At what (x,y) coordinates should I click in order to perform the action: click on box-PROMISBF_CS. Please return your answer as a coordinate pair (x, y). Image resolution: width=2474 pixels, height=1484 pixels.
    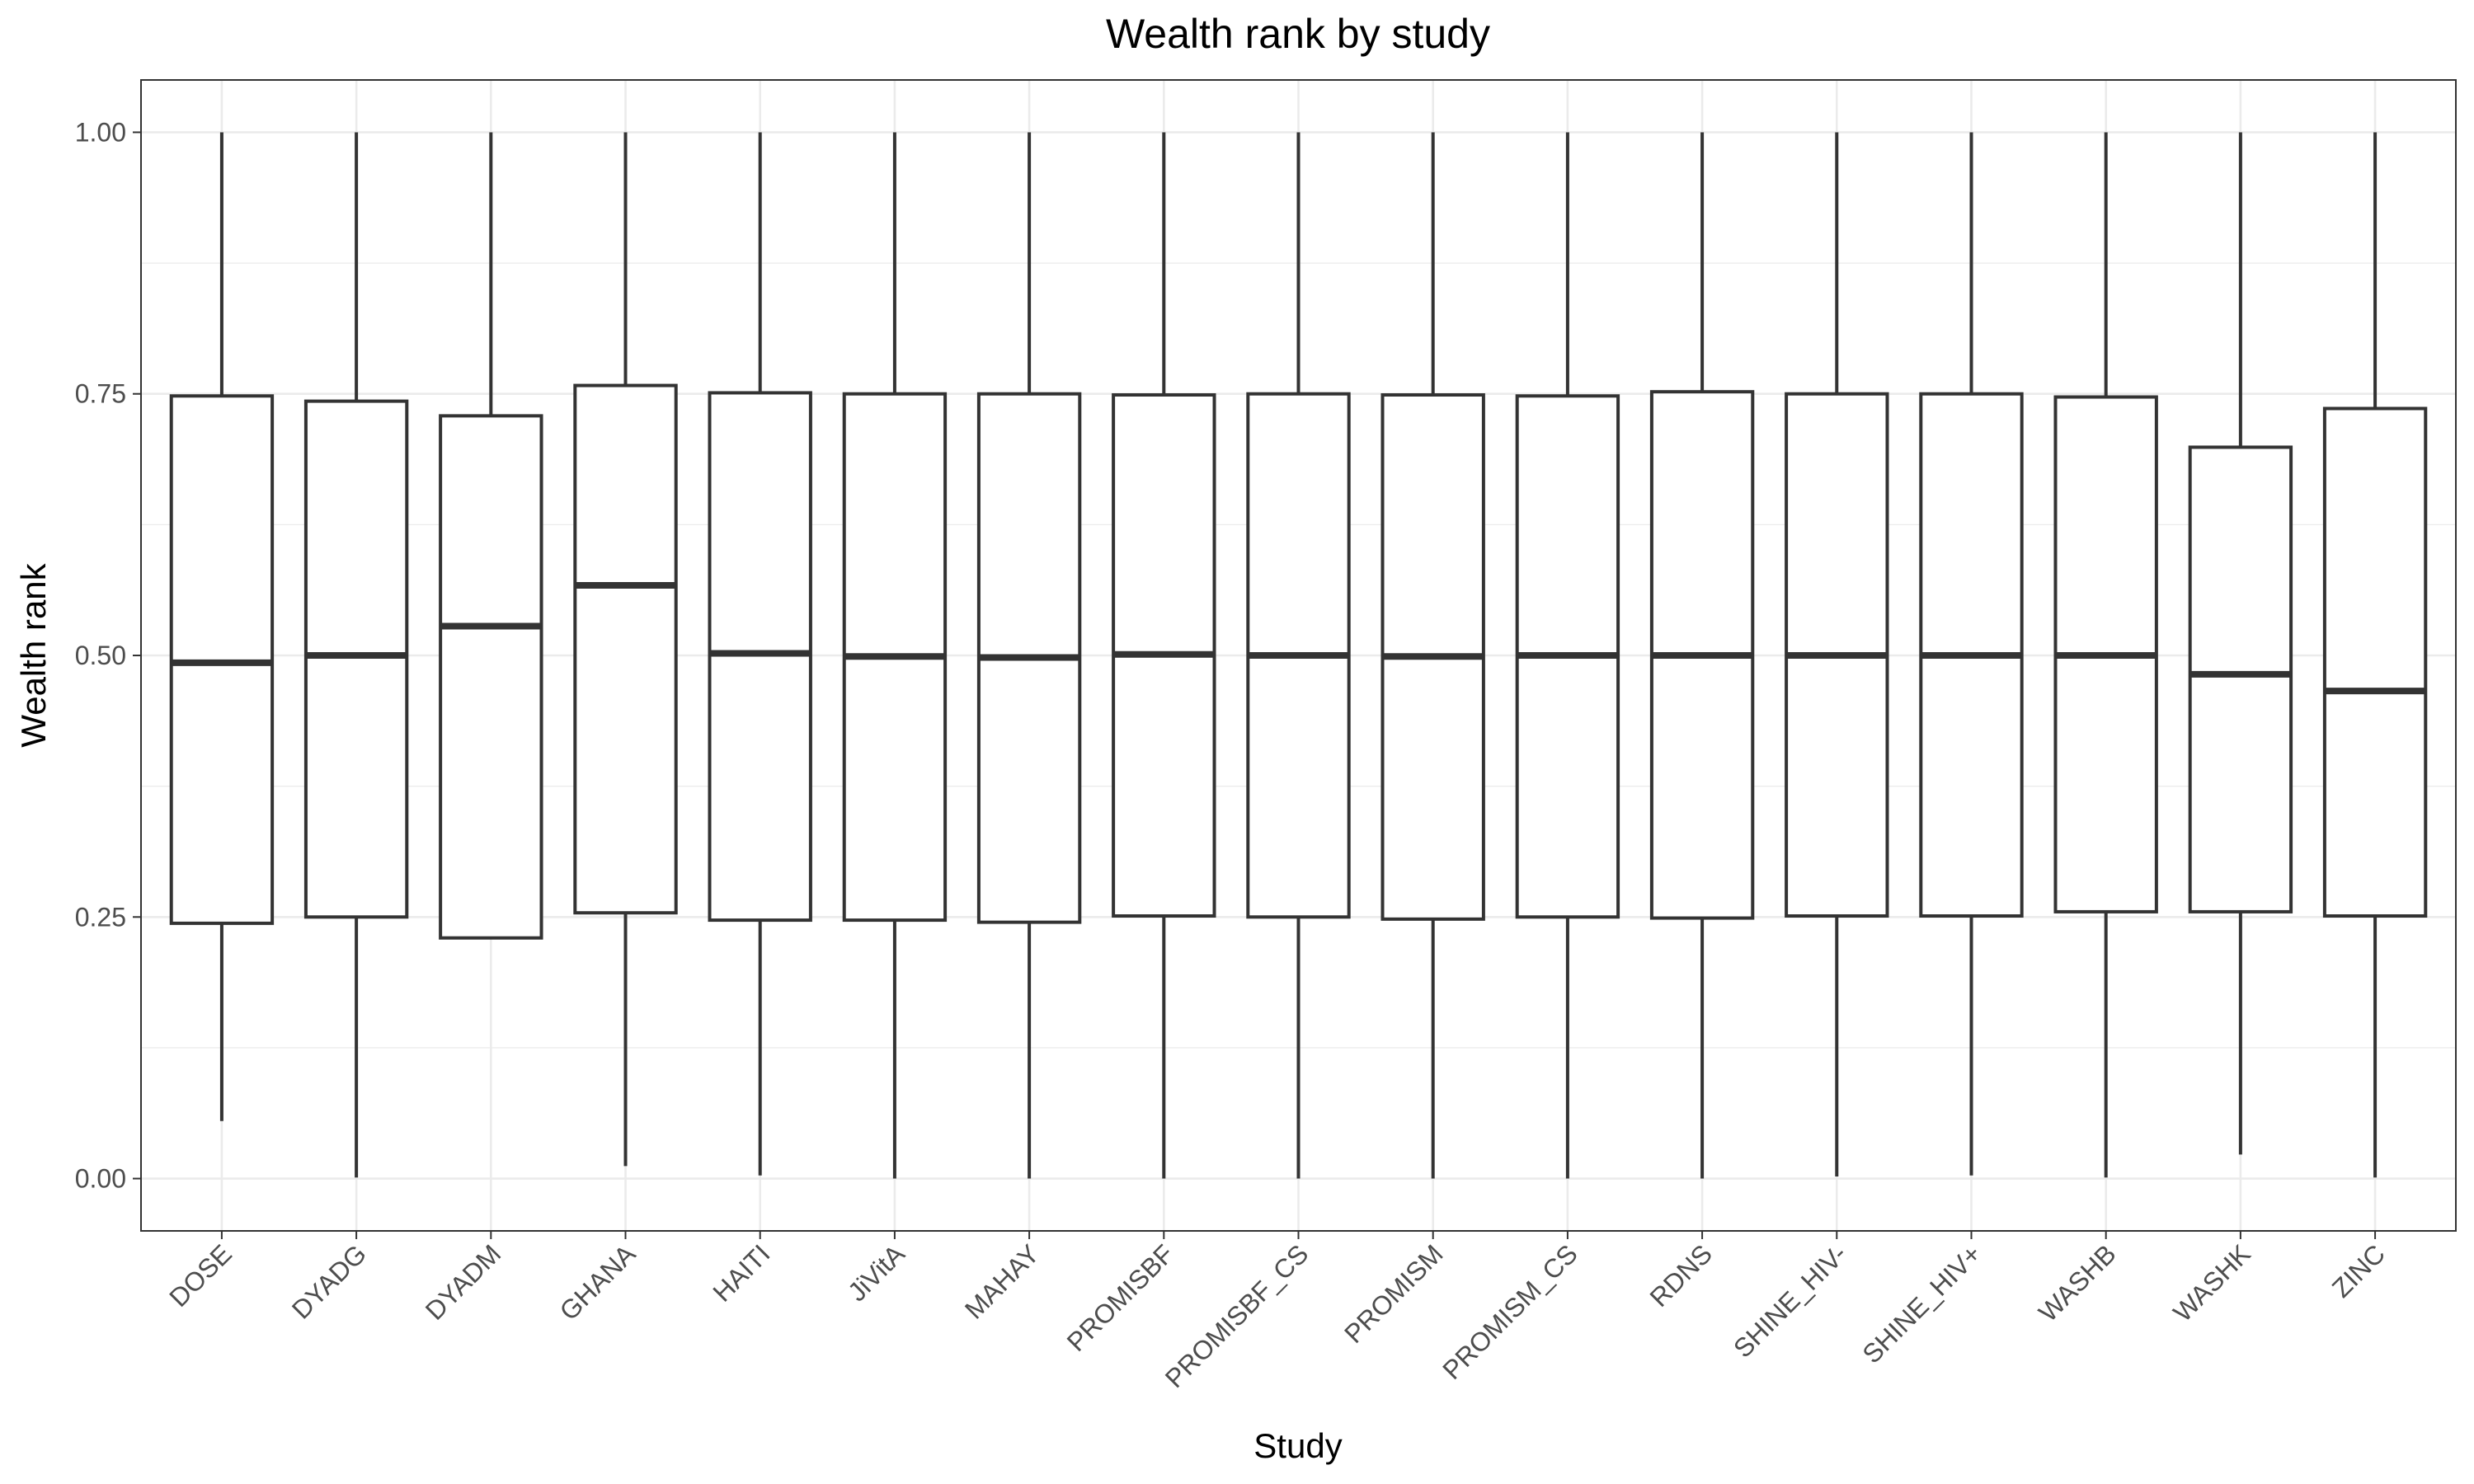
    Looking at the image, I should click on (1298, 655).